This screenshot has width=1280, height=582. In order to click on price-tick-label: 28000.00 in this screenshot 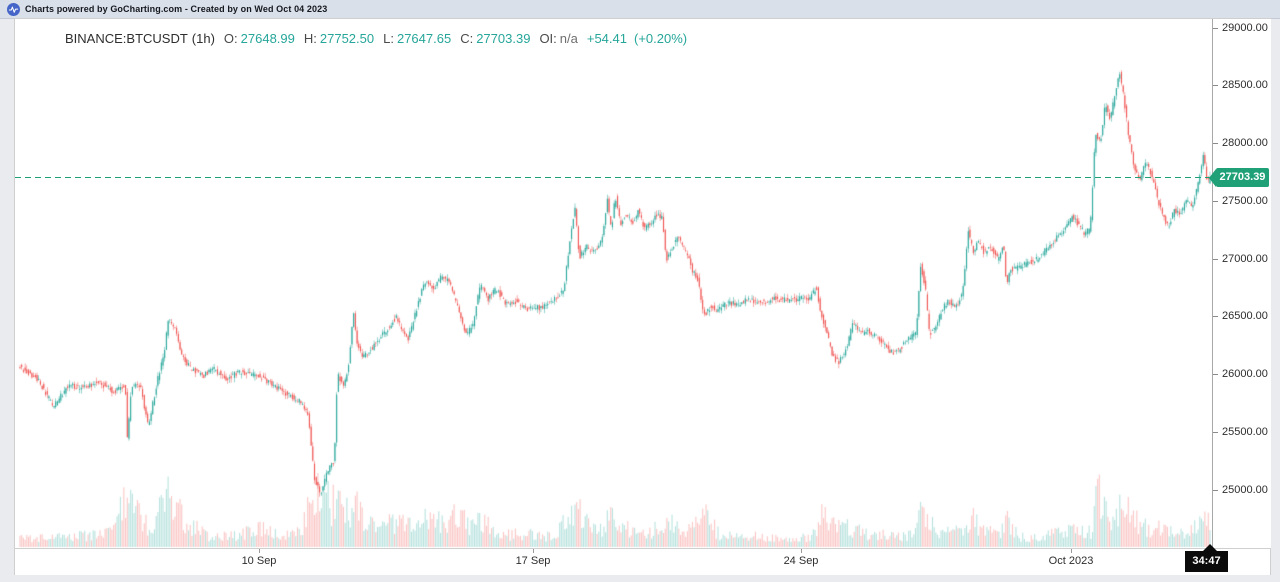, I will do `click(1245, 143)`.